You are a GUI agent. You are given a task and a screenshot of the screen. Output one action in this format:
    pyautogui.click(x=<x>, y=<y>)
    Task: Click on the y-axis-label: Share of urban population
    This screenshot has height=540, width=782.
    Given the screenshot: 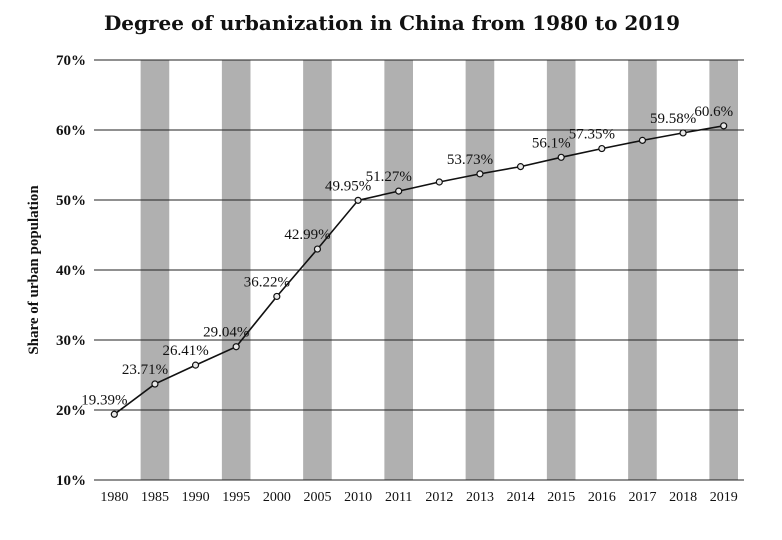 What is the action you would take?
    pyautogui.click(x=34, y=270)
    